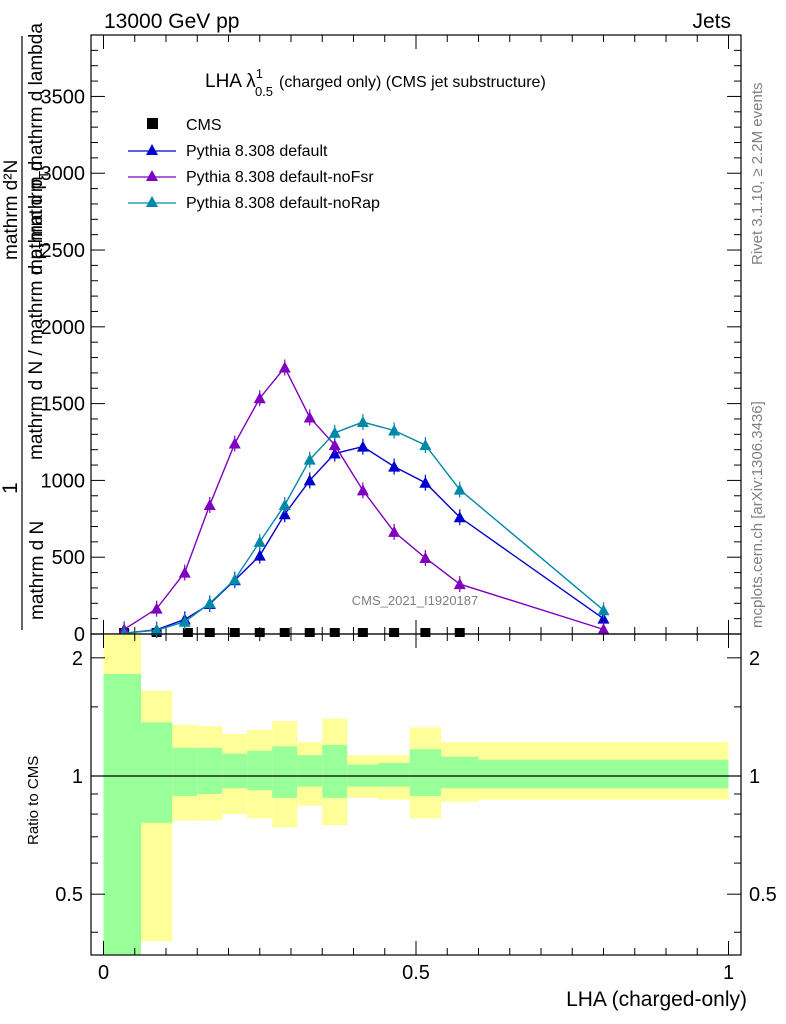  What do you see at coordinates (204, 125) in the screenshot?
I see `legend-label-cms: CMS` at bounding box center [204, 125].